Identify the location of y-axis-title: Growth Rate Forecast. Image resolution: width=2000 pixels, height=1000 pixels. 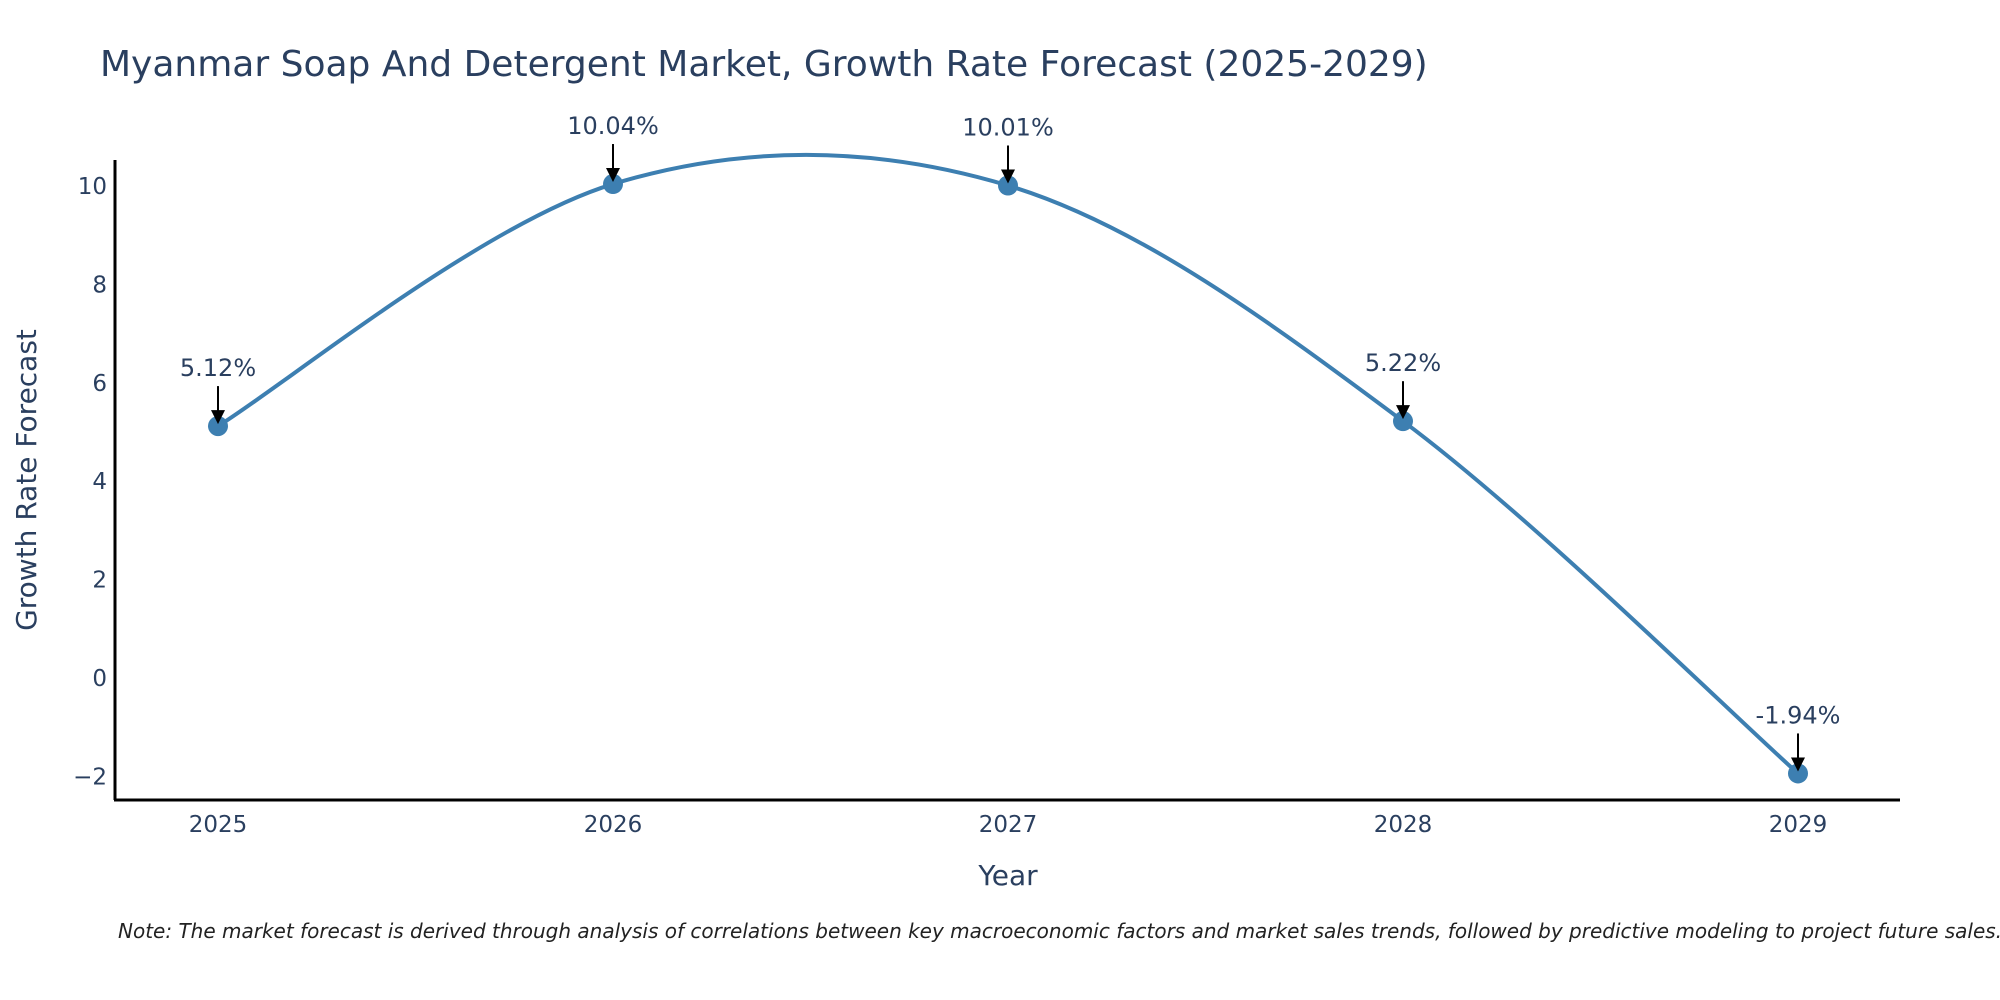
(26, 480).